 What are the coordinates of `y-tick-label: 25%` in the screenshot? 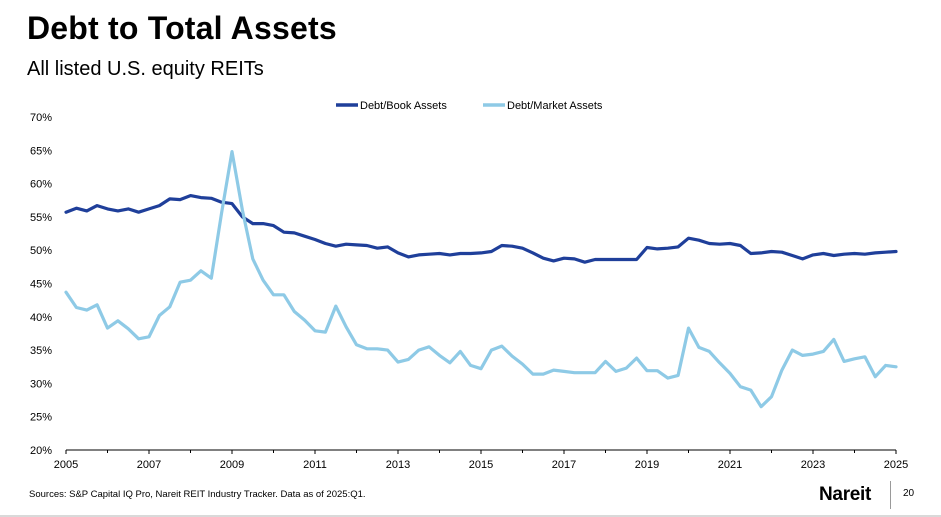 It's located at (41, 418).